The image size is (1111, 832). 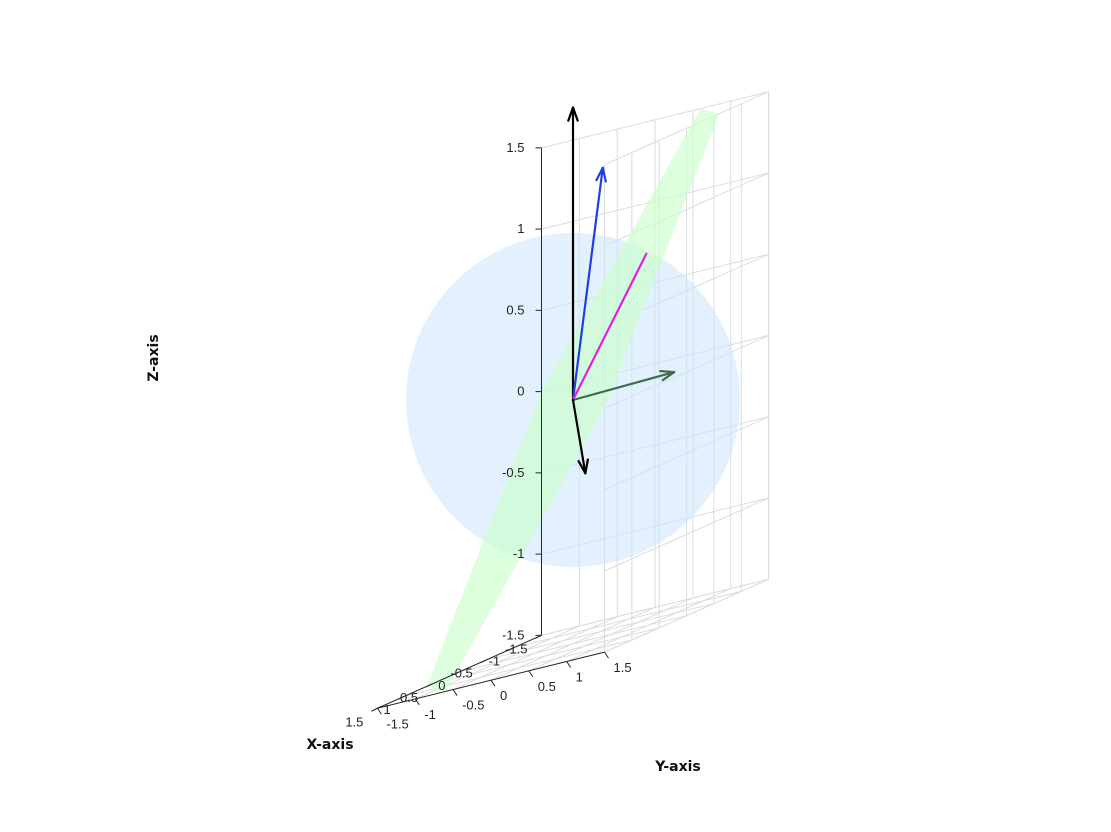 What do you see at coordinates (515, 147) in the screenshot?
I see `z-tick-label: 1.5` at bounding box center [515, 147].